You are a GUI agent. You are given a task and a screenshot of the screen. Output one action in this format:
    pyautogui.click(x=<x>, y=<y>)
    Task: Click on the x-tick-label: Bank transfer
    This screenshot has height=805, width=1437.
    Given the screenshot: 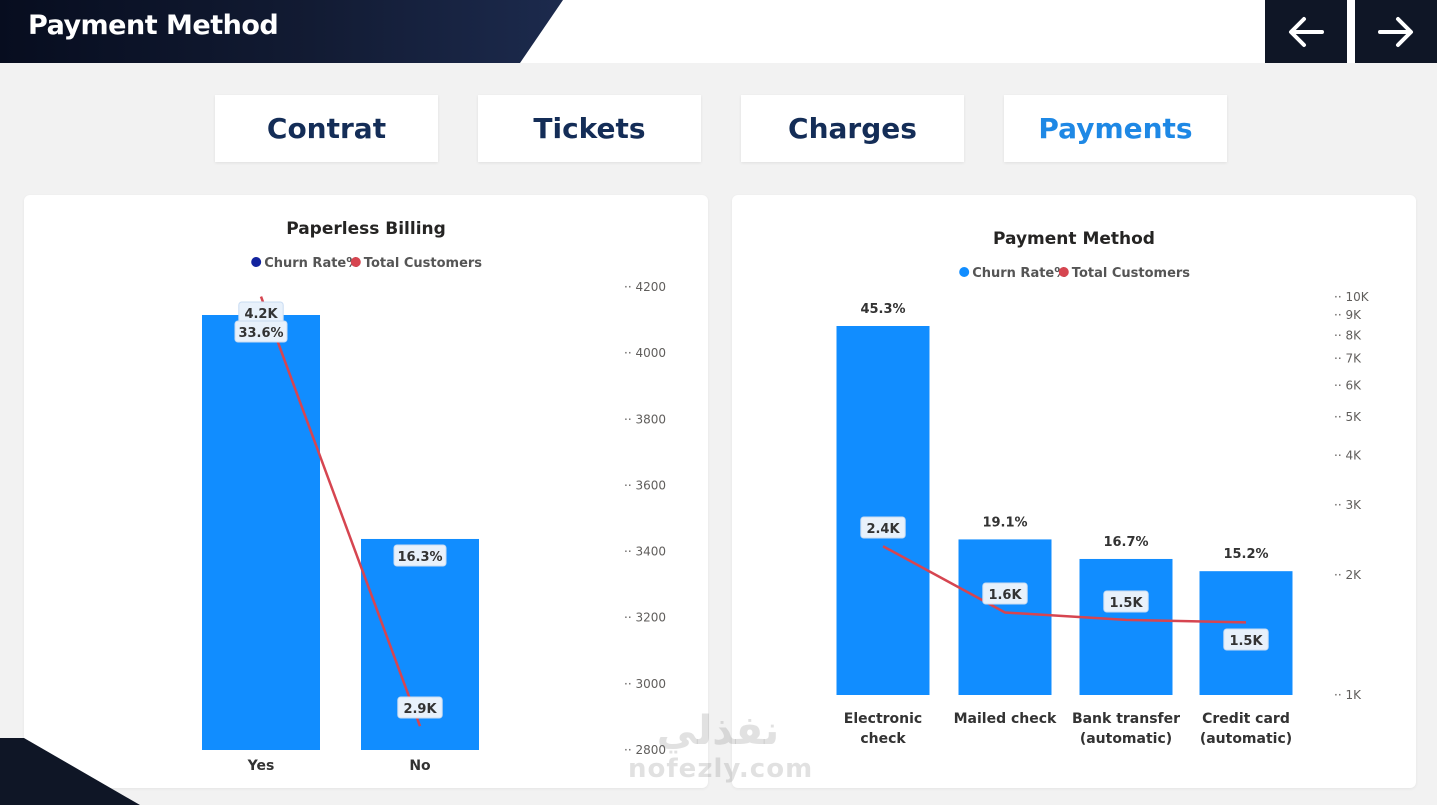 What is the action you would take?
    pyautogui.click(x=1126, y=719)
    